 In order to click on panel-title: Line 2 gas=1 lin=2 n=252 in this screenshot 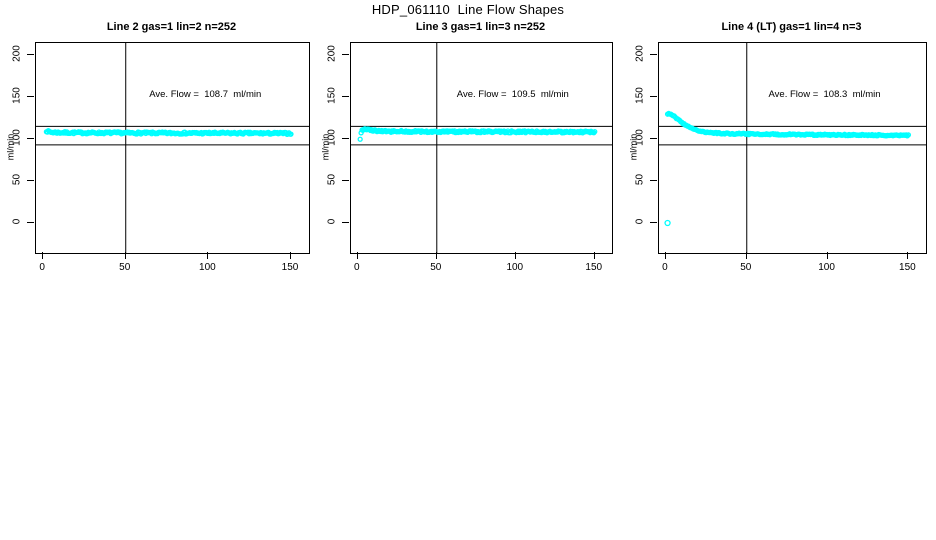, I will do `click(171, 27)`.